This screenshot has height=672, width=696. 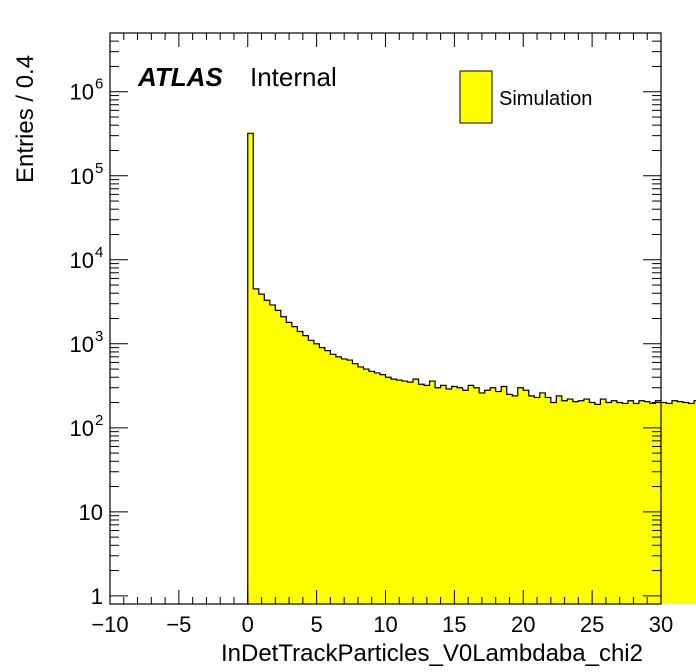 I want to click on x-tick-label: 30, so click(x=661, y=624).